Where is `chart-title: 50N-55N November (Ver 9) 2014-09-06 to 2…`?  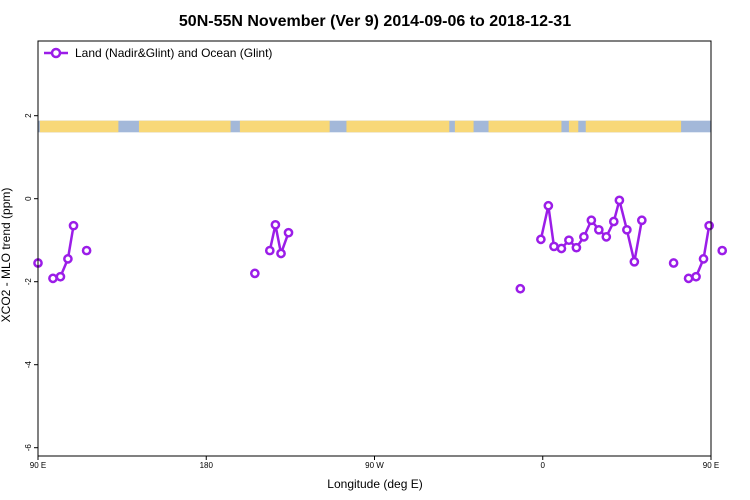 chart-title: 50N-55N November (Ver 9) 2014-09-06 to 2… is located at coordinates (375, 21).